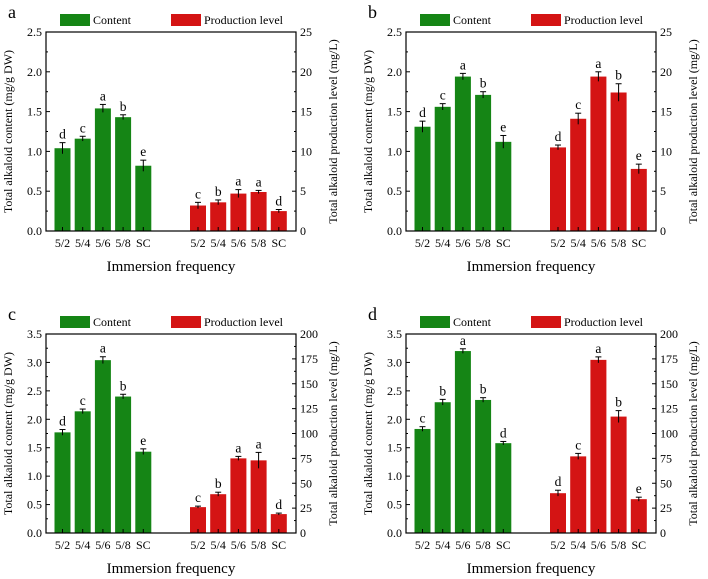 The width and height of the screenshot is (708, 579). Describe the element at coordinates (669, 384) in the screenshot. I see `y-right-tick-label: 150` at that location.